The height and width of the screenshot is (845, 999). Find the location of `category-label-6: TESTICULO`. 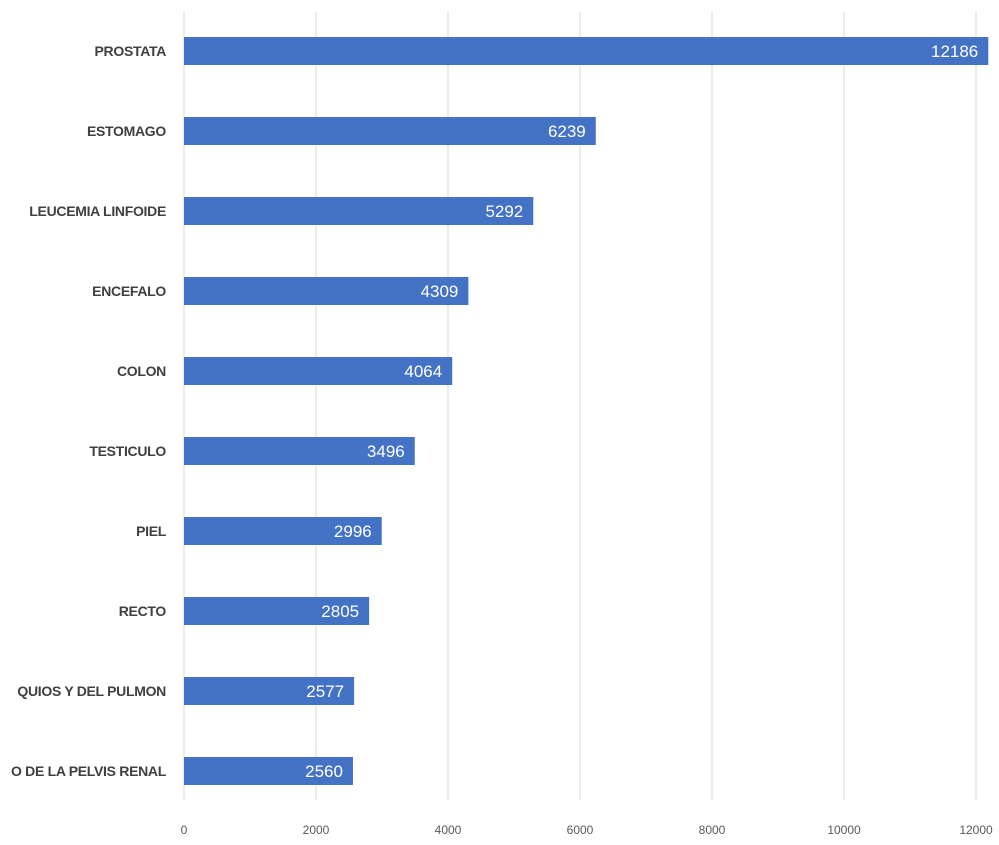

category-label-6: TESTICULO is located at coordinates (127, 451).